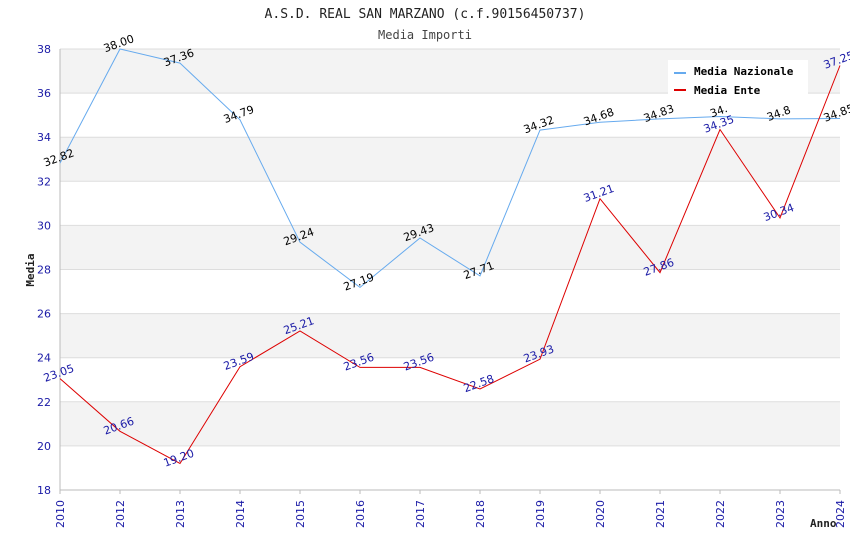  Describe the element at coordinates (780, 514) in the screenshot. I see `x-tick-label-2023: 2023` at that location.